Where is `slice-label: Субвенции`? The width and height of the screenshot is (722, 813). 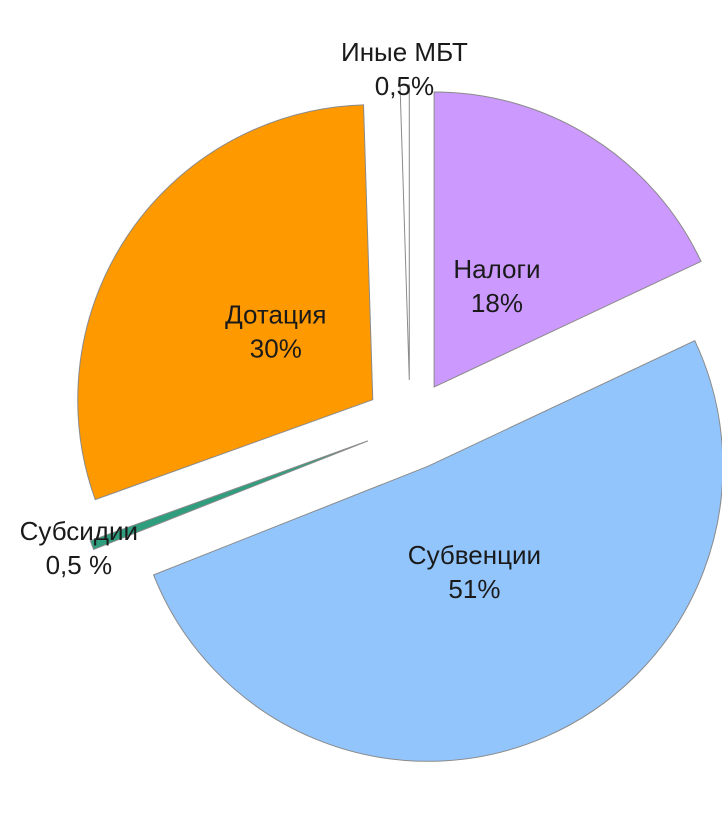 slice-label: Субвенции is located at coordinates (474, 555).